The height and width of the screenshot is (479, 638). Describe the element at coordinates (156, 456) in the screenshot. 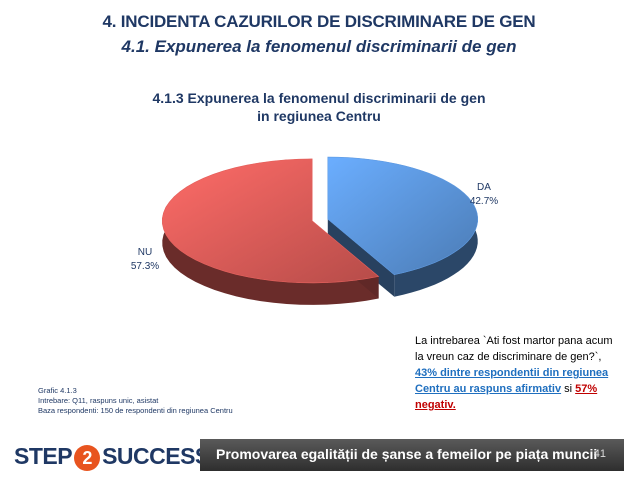

I see `logo-text-success: SUCCESS` at that location.